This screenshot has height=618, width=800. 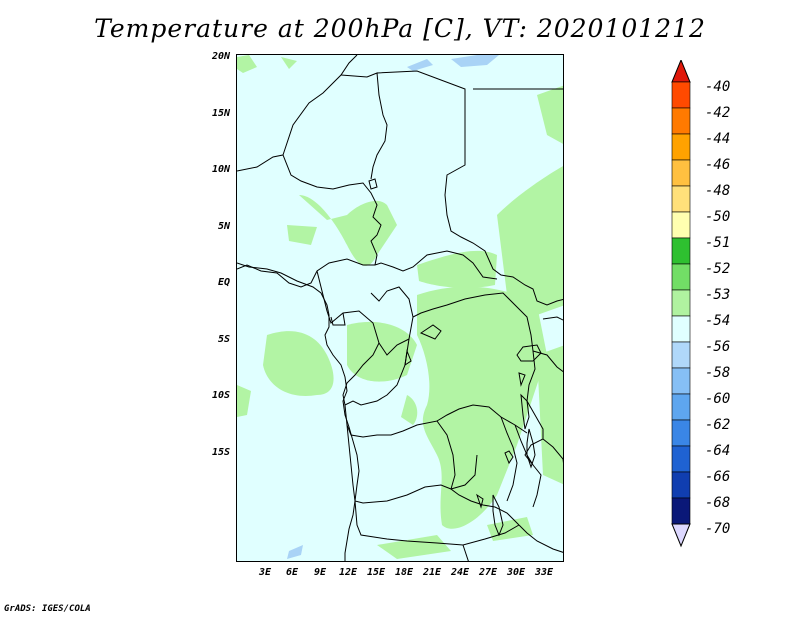 I want to click on colorbar-label: -68, so click(x=718, y=503).